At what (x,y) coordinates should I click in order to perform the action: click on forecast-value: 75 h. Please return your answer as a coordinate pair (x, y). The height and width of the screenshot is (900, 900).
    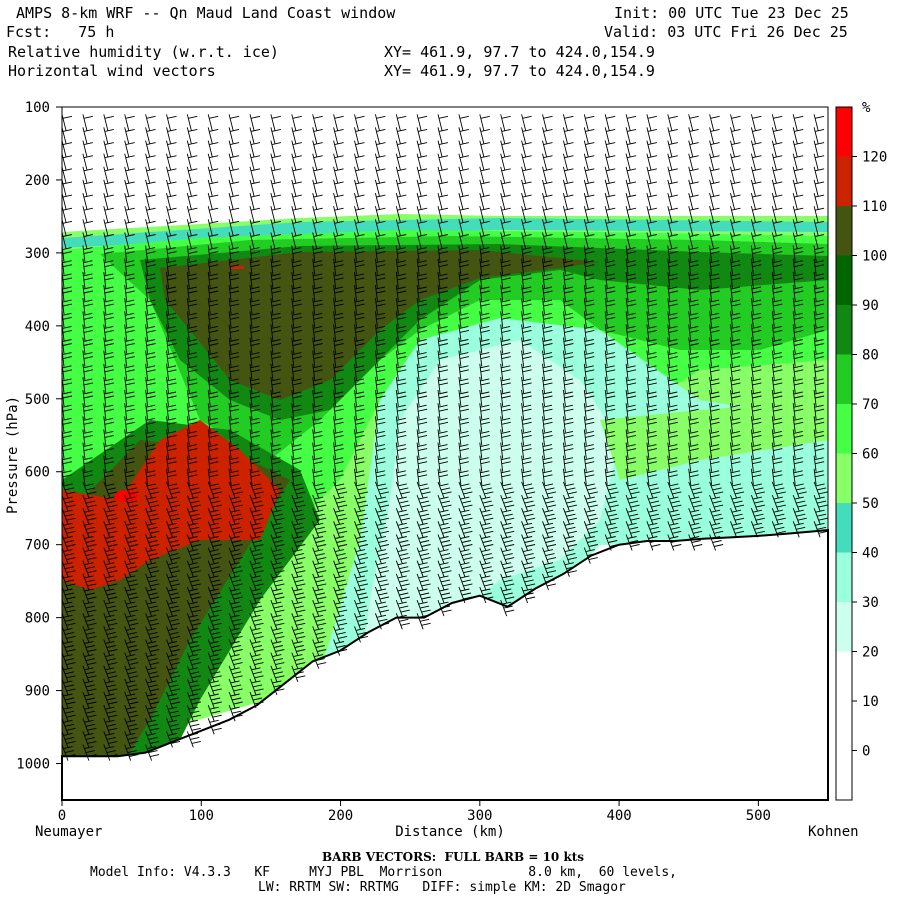
    Looking at the image, I should click on (96, 32).